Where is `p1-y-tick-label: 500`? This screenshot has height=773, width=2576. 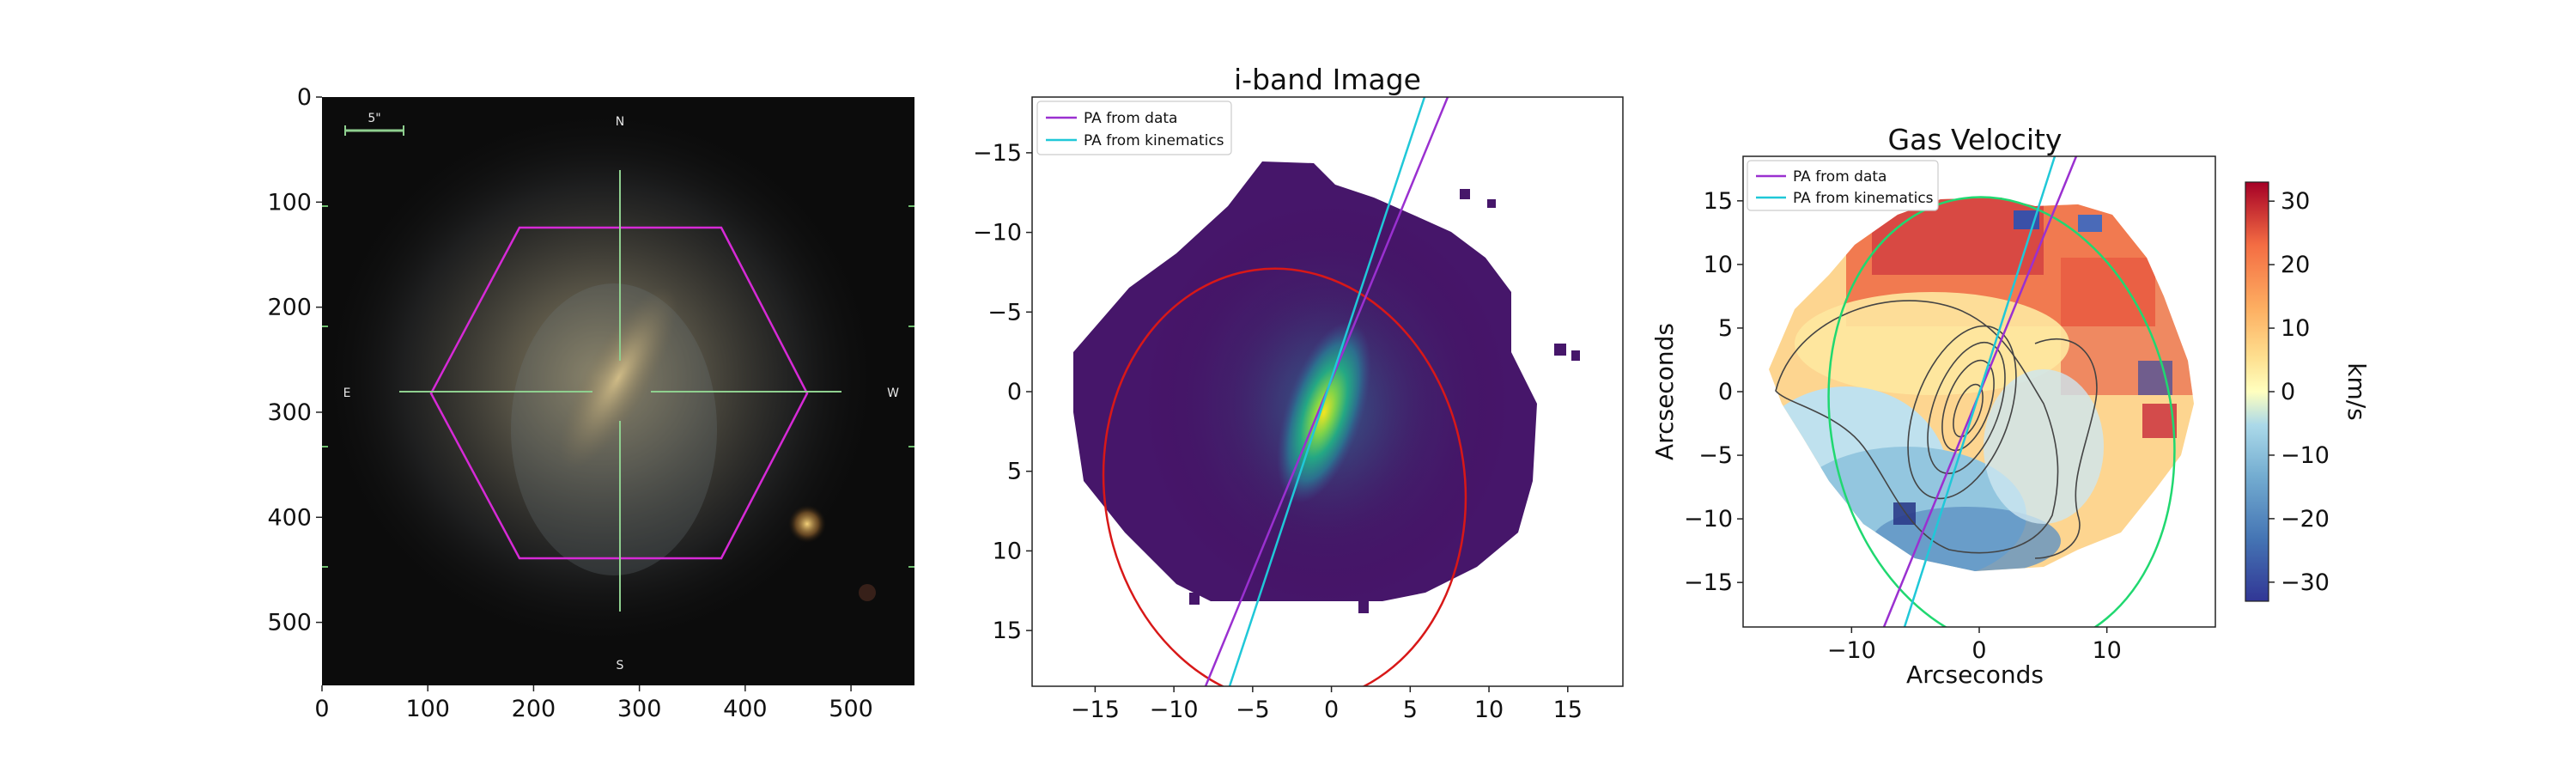 p1-y-tick-label: 500 is located at coordinates (290, 623).